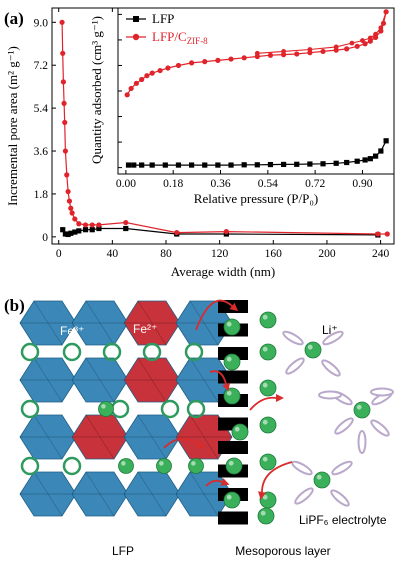 The height and width of the screenshot is (563, 405). I want to click on main-ytick-label: 0, so click(45, 238).